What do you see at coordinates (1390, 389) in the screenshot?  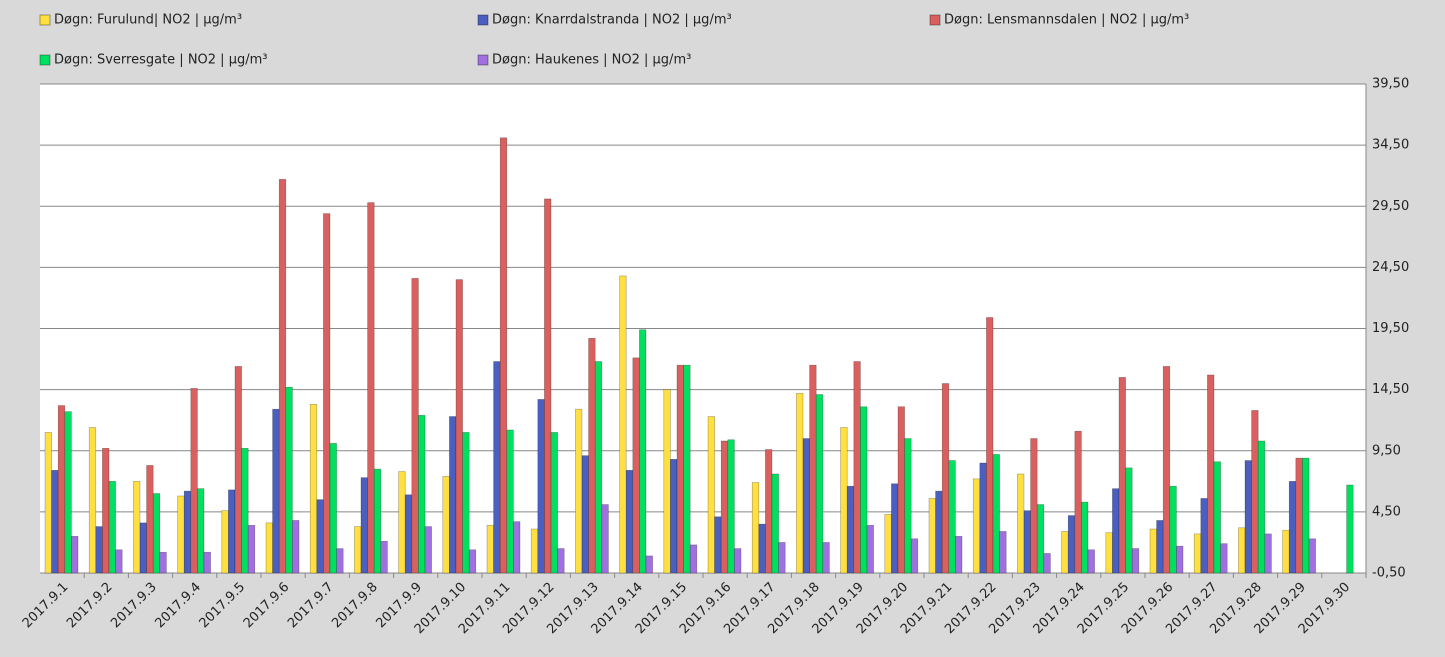 I see `y-tick-label: 14,50` at bounding box center [1390, 389].